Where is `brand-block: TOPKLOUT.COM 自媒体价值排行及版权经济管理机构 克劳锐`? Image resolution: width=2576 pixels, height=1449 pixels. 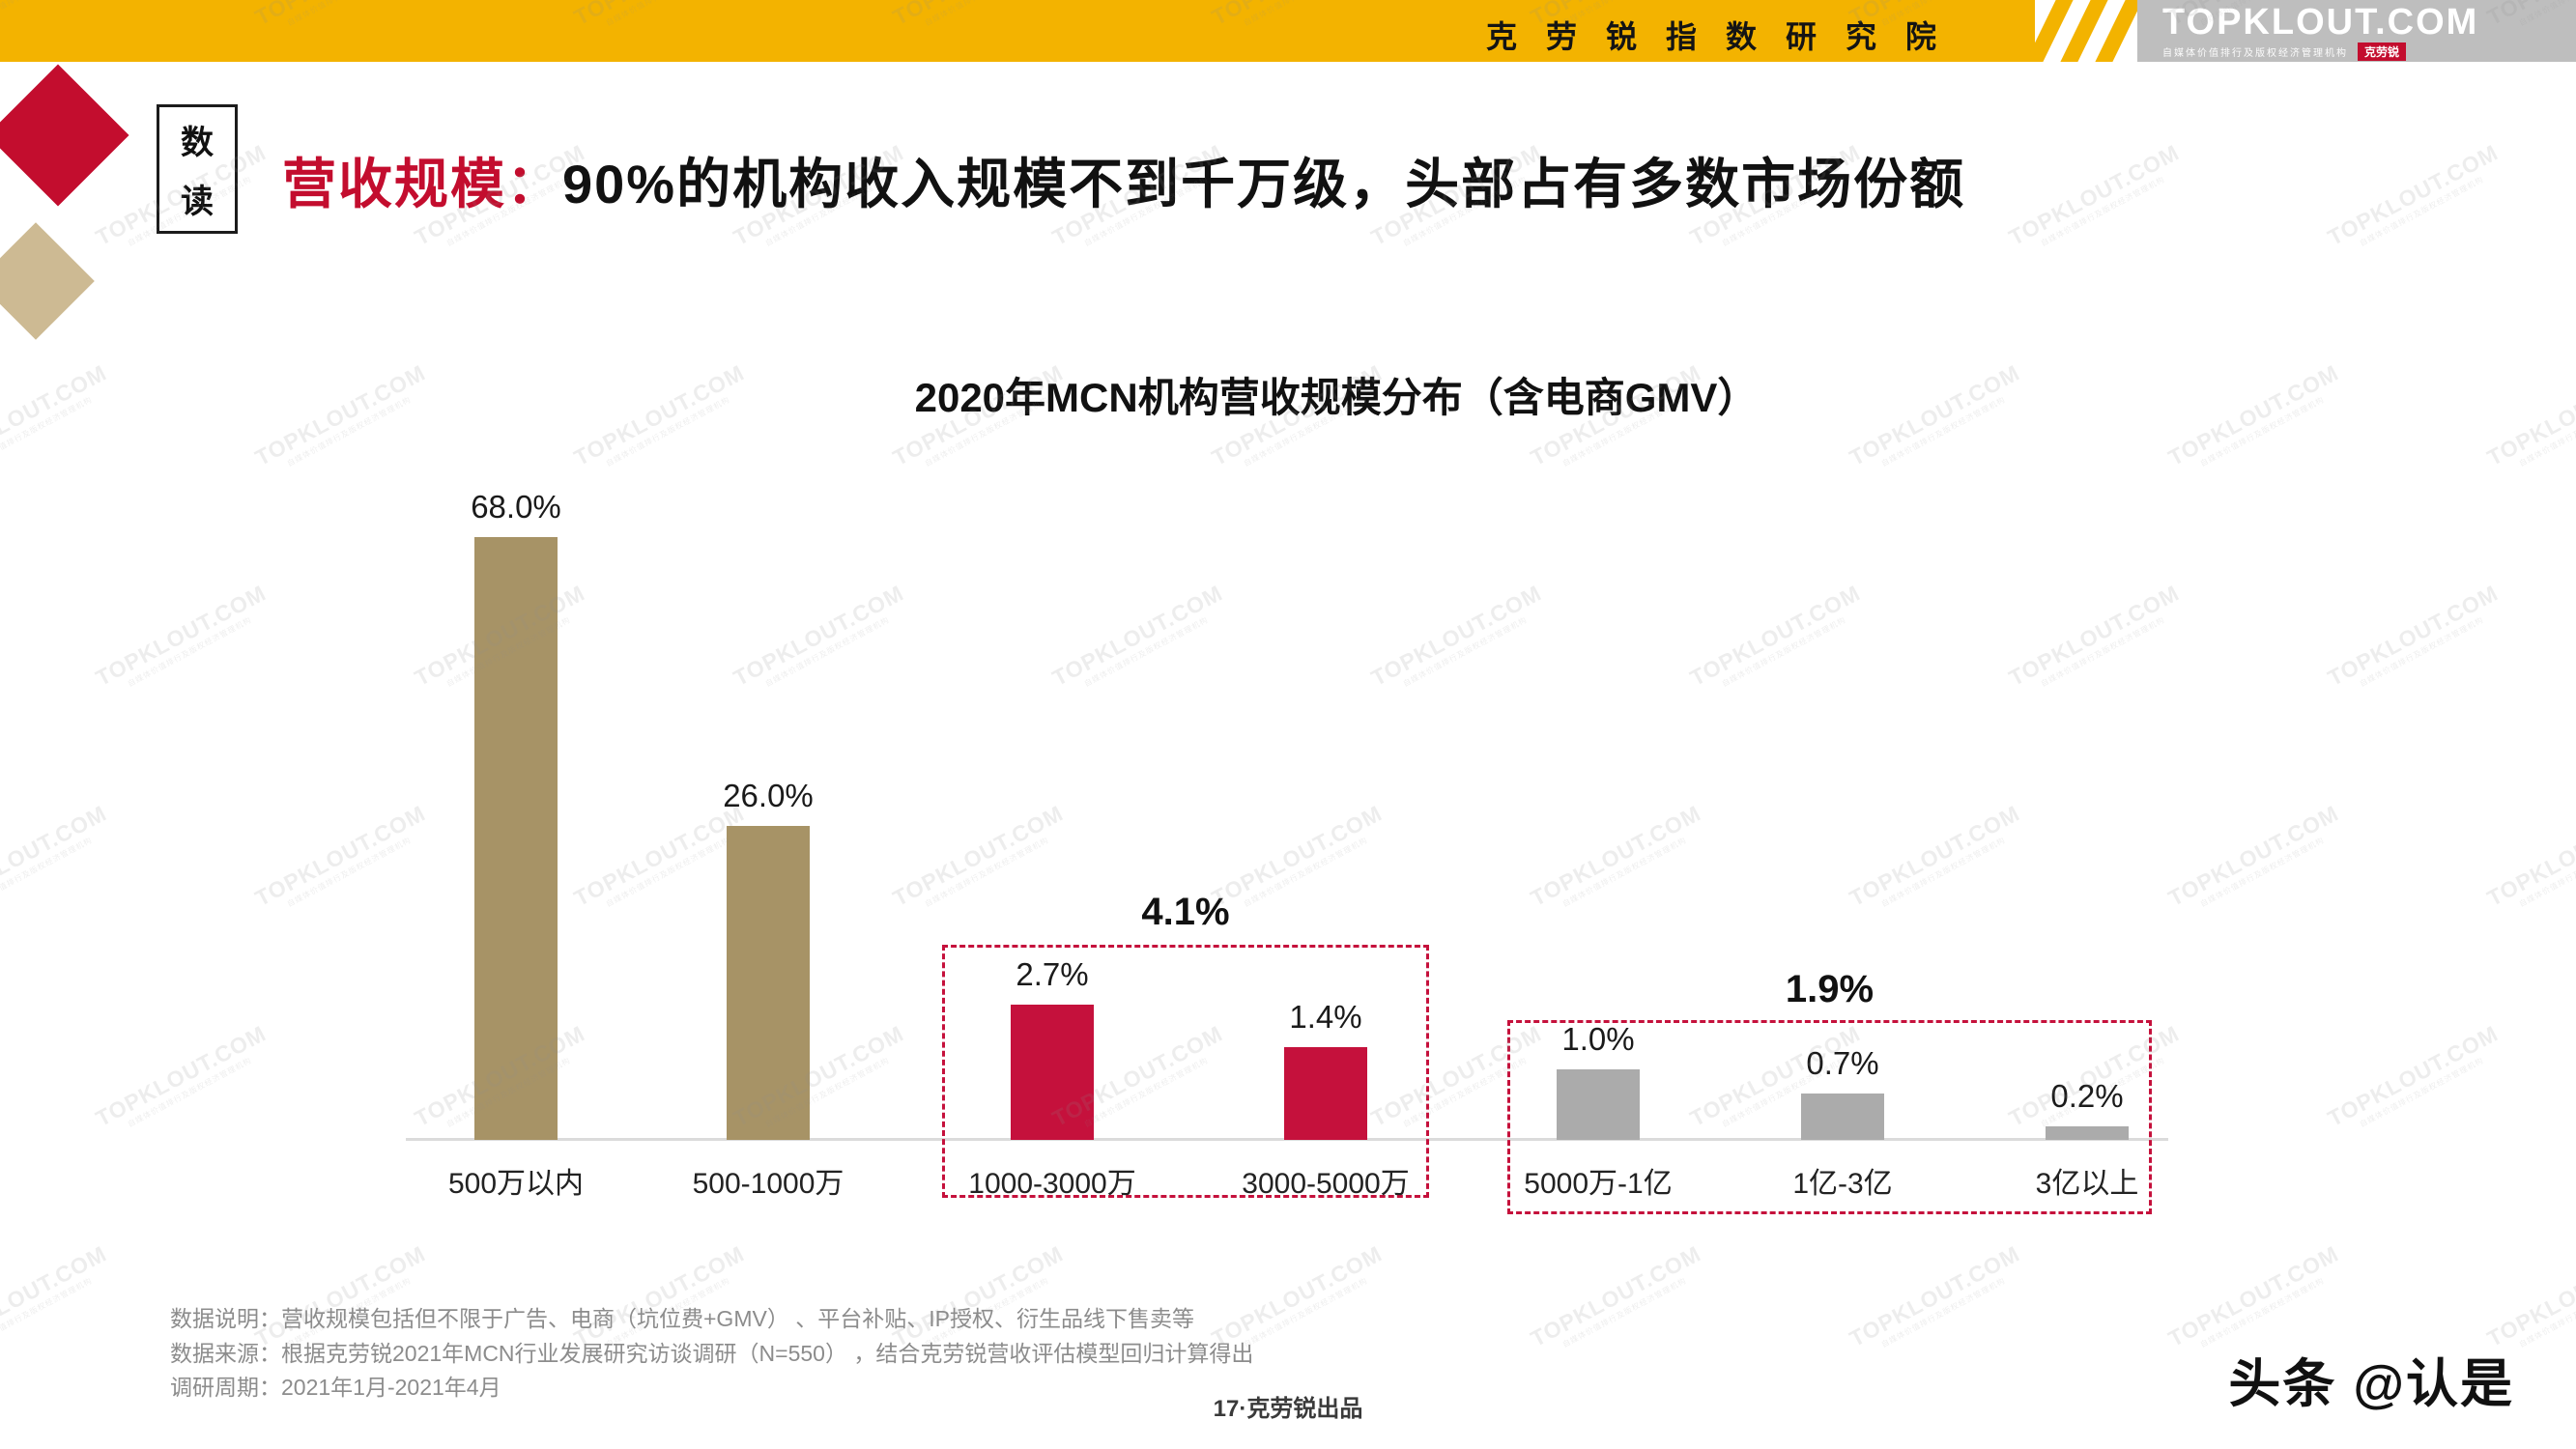
brand-block: TOPKLOUT.COM 自媒体价值排行及版权经济管理机构 克劳锐 is located at coordinates (2356, 31).